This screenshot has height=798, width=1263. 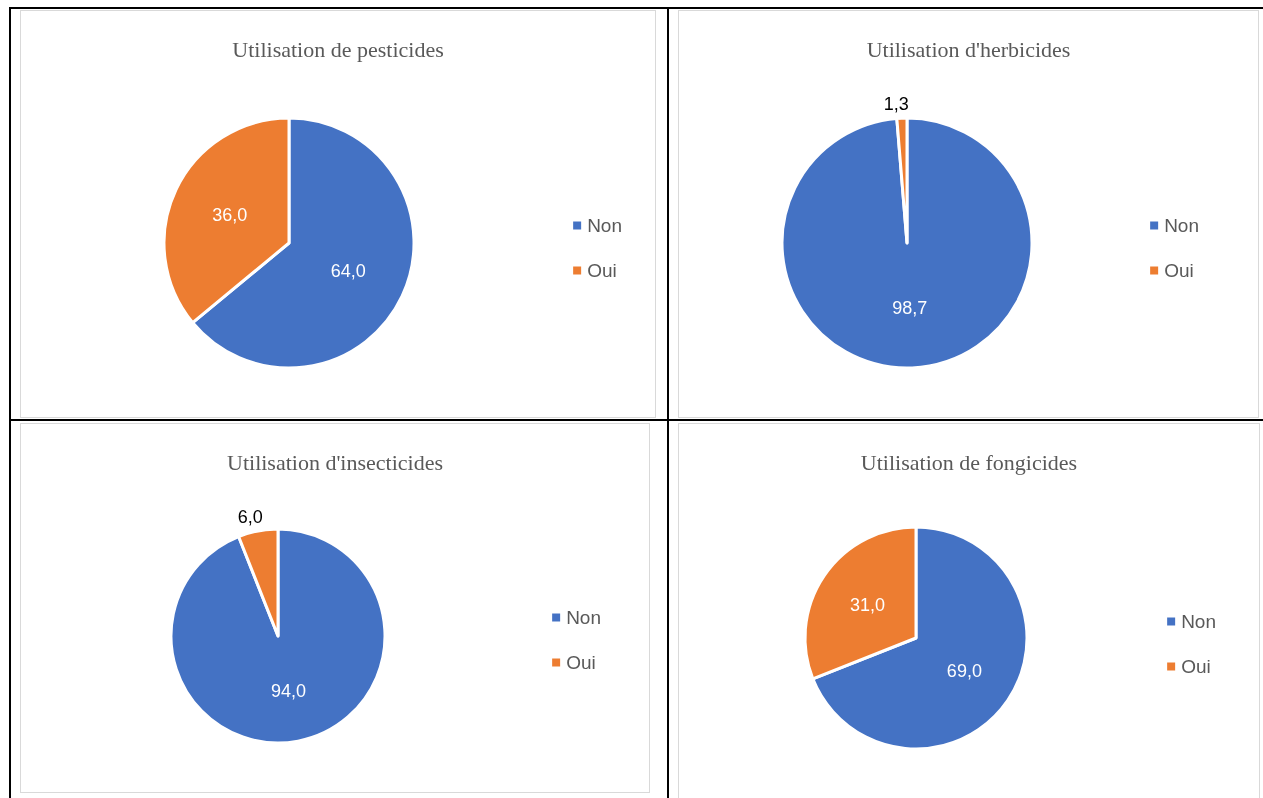 What do you see at coordinates (969, 462) in the screenshot?
I see `chart-title: Utilisation de fongicides` at bounding box center [969, 462].